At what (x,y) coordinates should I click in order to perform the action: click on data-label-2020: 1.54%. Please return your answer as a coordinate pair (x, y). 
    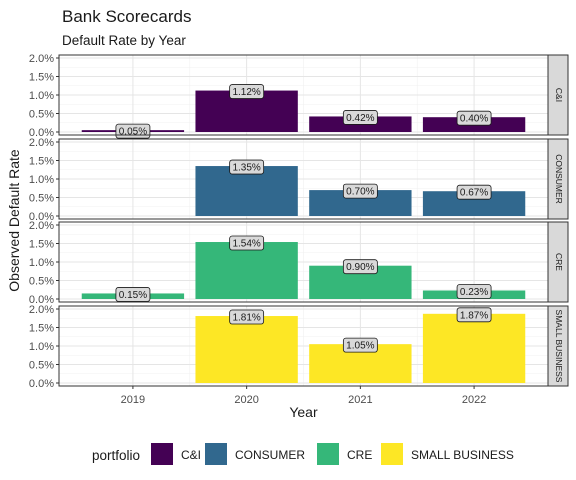
    Looking at the image, I should click on (247, 243).